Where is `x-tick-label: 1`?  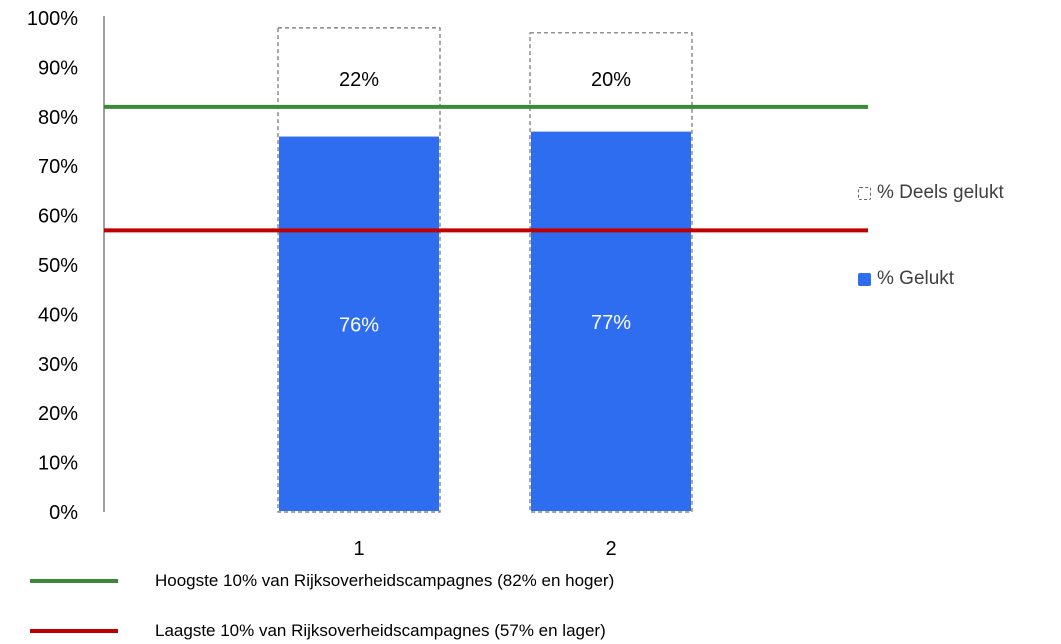
x-tick-label: 1 is located at coordinates (358, 549).